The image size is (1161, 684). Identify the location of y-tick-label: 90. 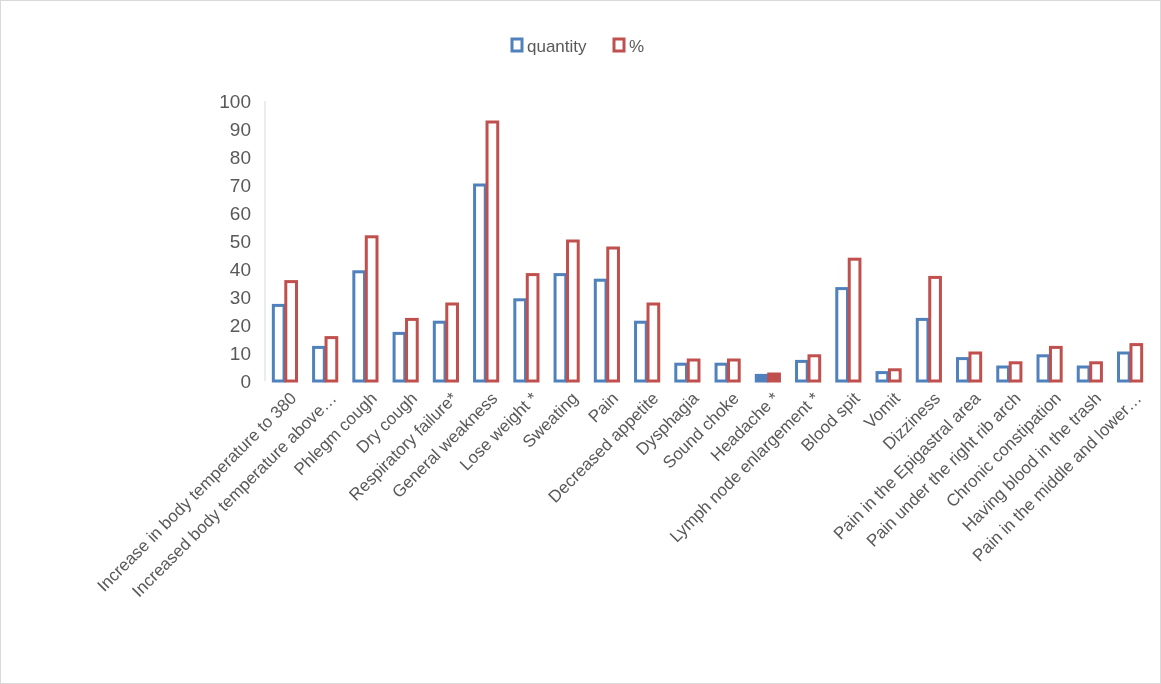
(240, 129).